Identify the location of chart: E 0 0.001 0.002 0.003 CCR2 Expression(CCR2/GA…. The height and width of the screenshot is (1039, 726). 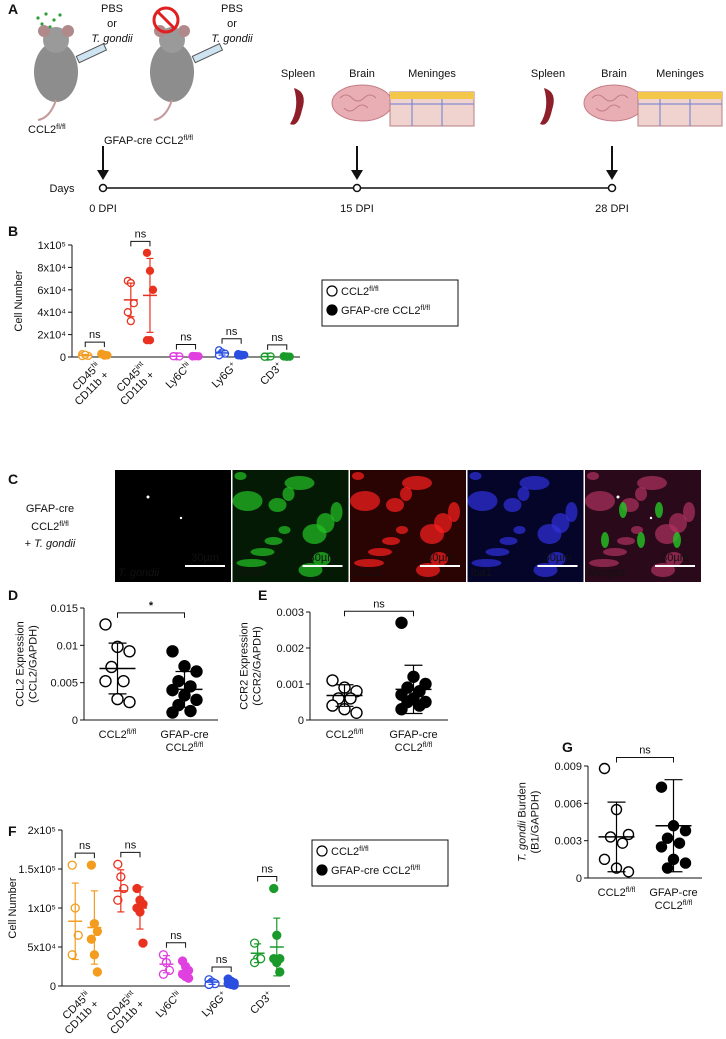
(343, 670).